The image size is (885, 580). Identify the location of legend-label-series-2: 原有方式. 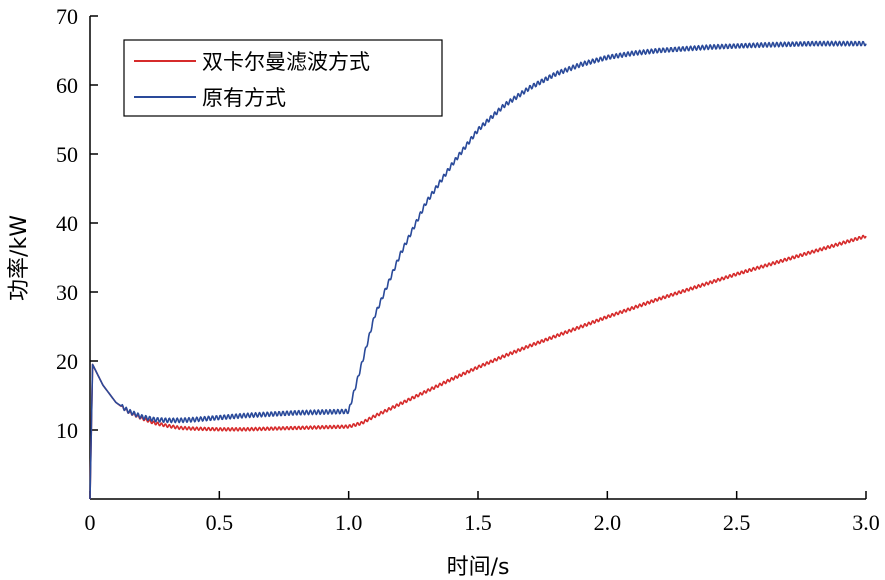
(244, 98).